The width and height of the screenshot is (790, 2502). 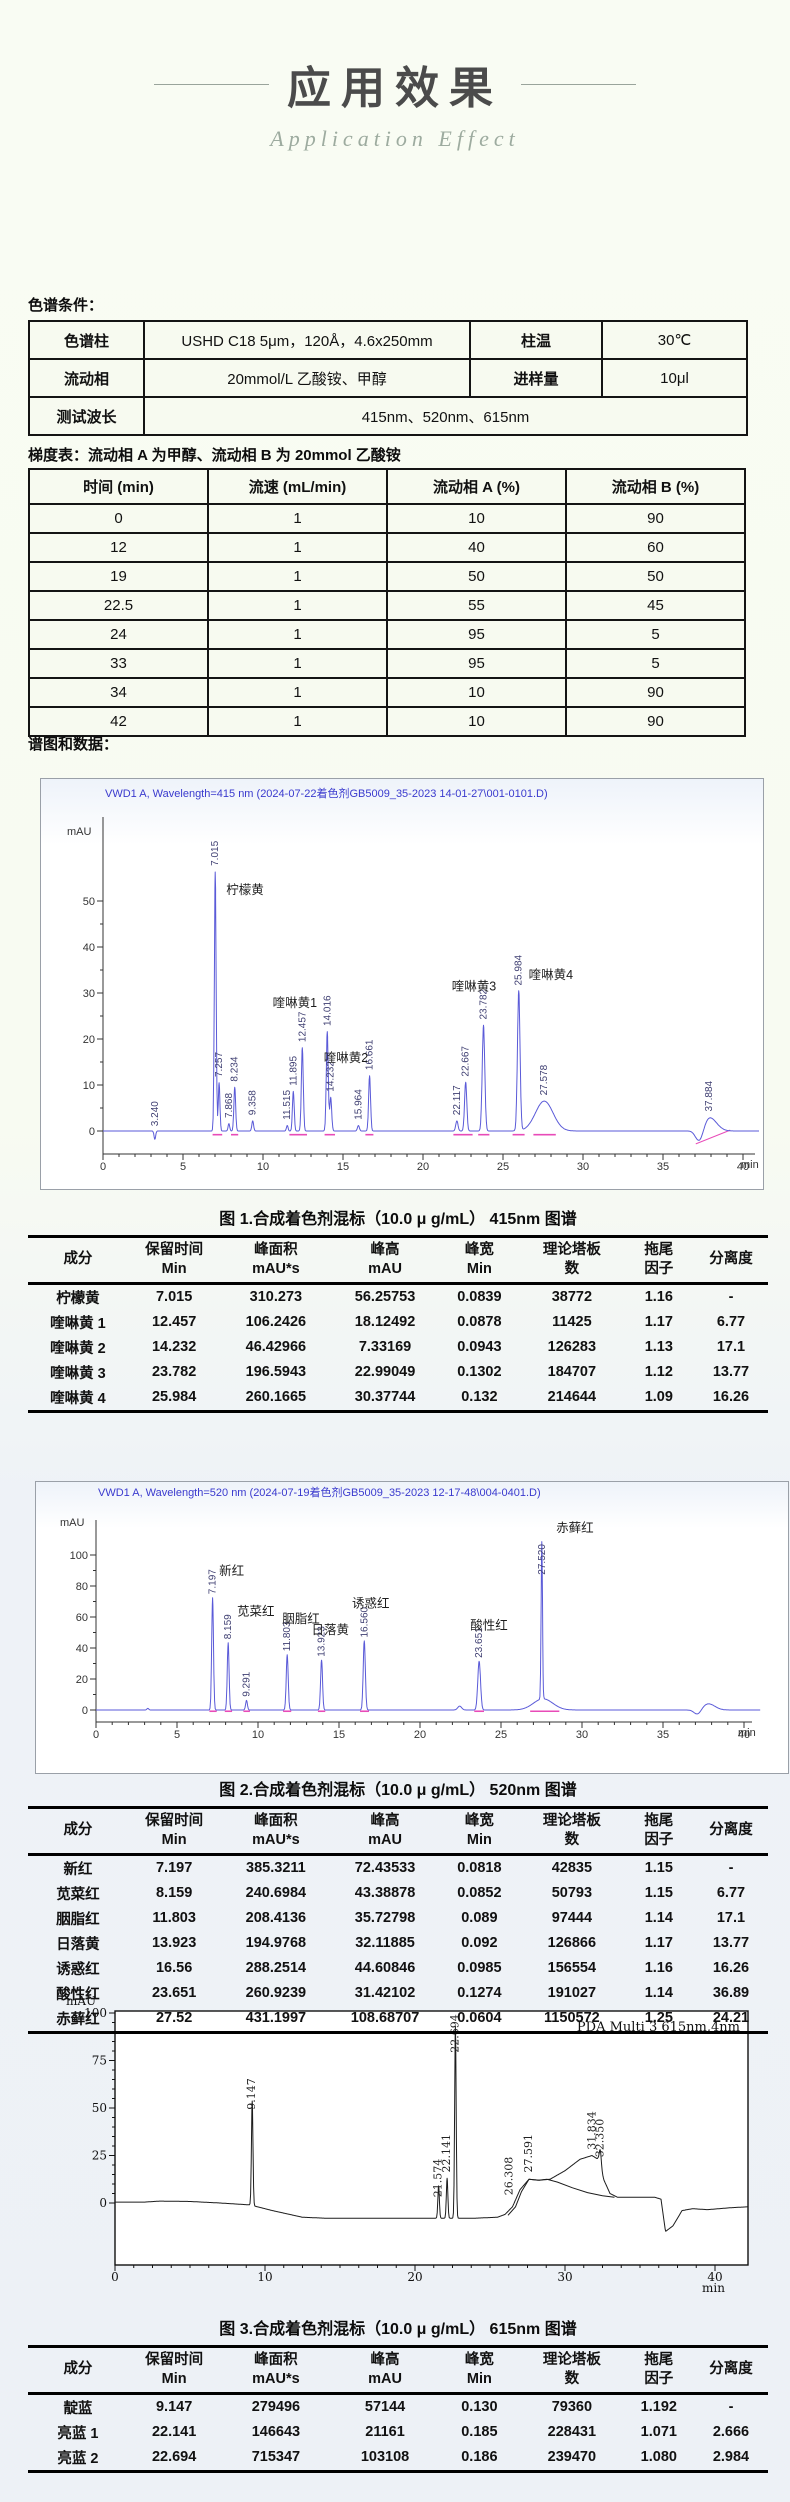 What do you see at coordinates (251, 2094) in the screenshot?
I see `peak-retention-label: 9.147` at bounding box center [251, 2094].